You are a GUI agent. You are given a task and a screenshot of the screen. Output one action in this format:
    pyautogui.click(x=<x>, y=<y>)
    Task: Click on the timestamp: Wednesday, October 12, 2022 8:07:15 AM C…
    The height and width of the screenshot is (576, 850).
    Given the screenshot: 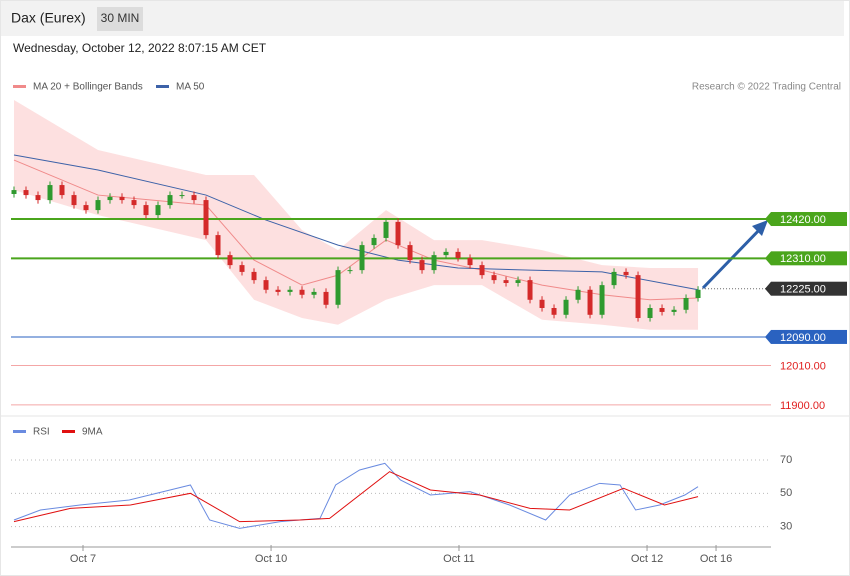 What is the action you would take?
    pyautogui.click(x=140, y=48)
    